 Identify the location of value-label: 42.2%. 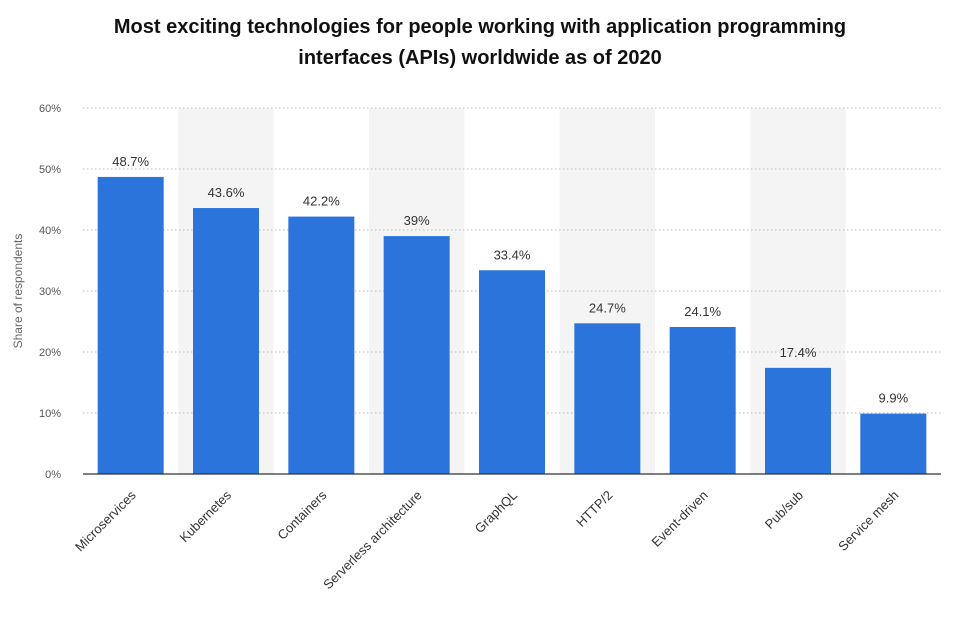
(321, 201).